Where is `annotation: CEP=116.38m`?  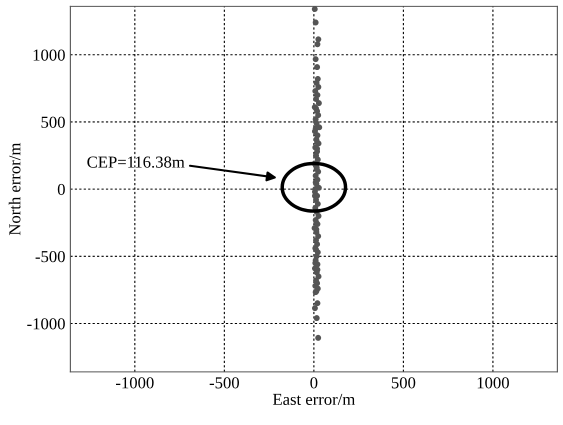
annotation: CEP=116.38m is located at coordinates (136, 162).